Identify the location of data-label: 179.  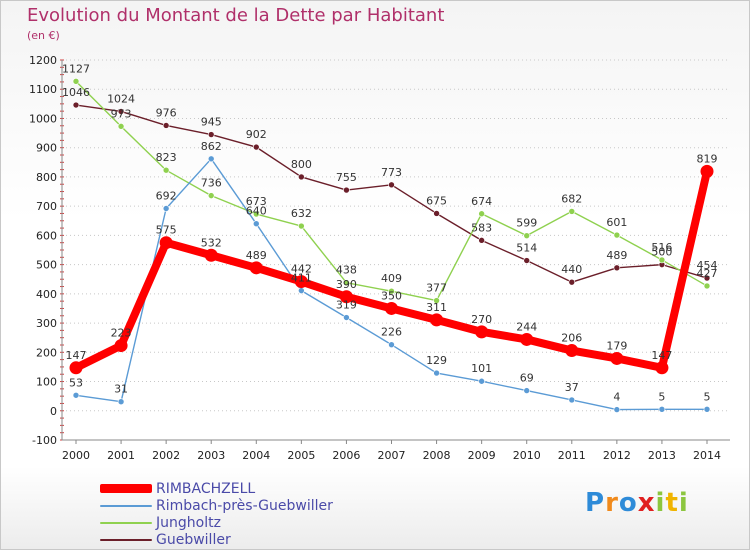
(616, 345).